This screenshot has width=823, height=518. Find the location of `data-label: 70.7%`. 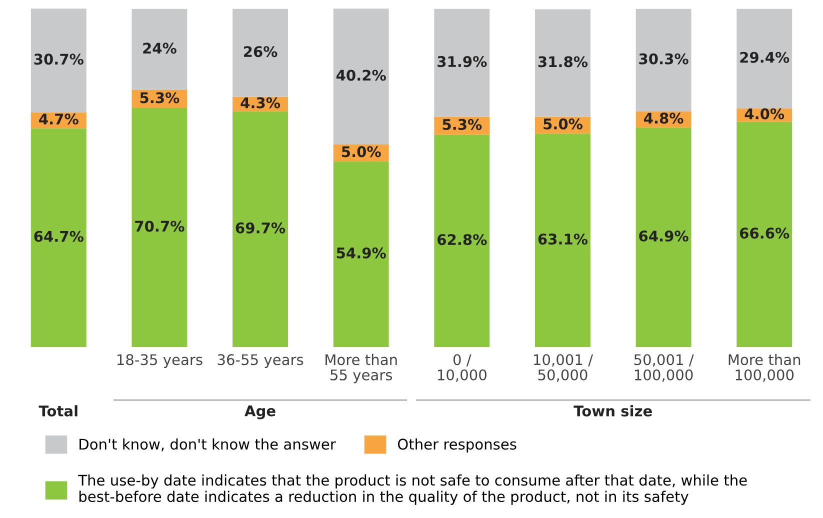

data-label: 70.7% is located at coordinates (159, 226).